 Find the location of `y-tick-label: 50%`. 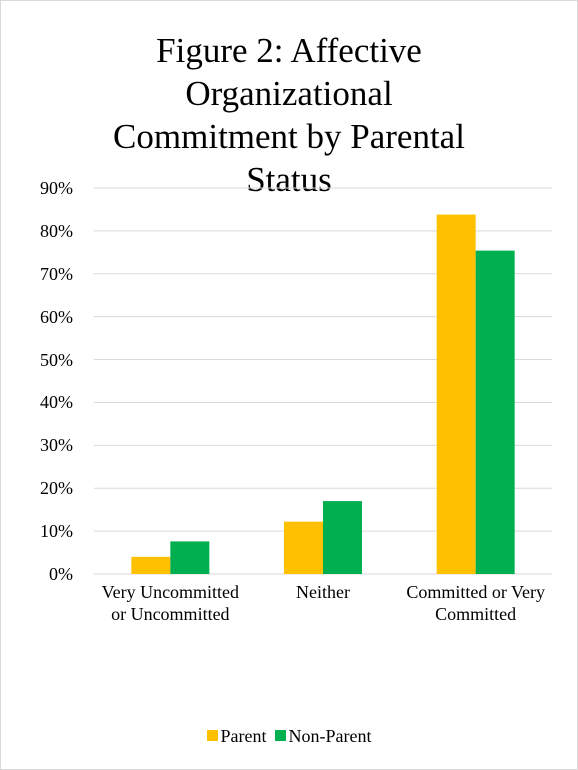

y-tick-label: 50% is located at coordinates (56, 359).